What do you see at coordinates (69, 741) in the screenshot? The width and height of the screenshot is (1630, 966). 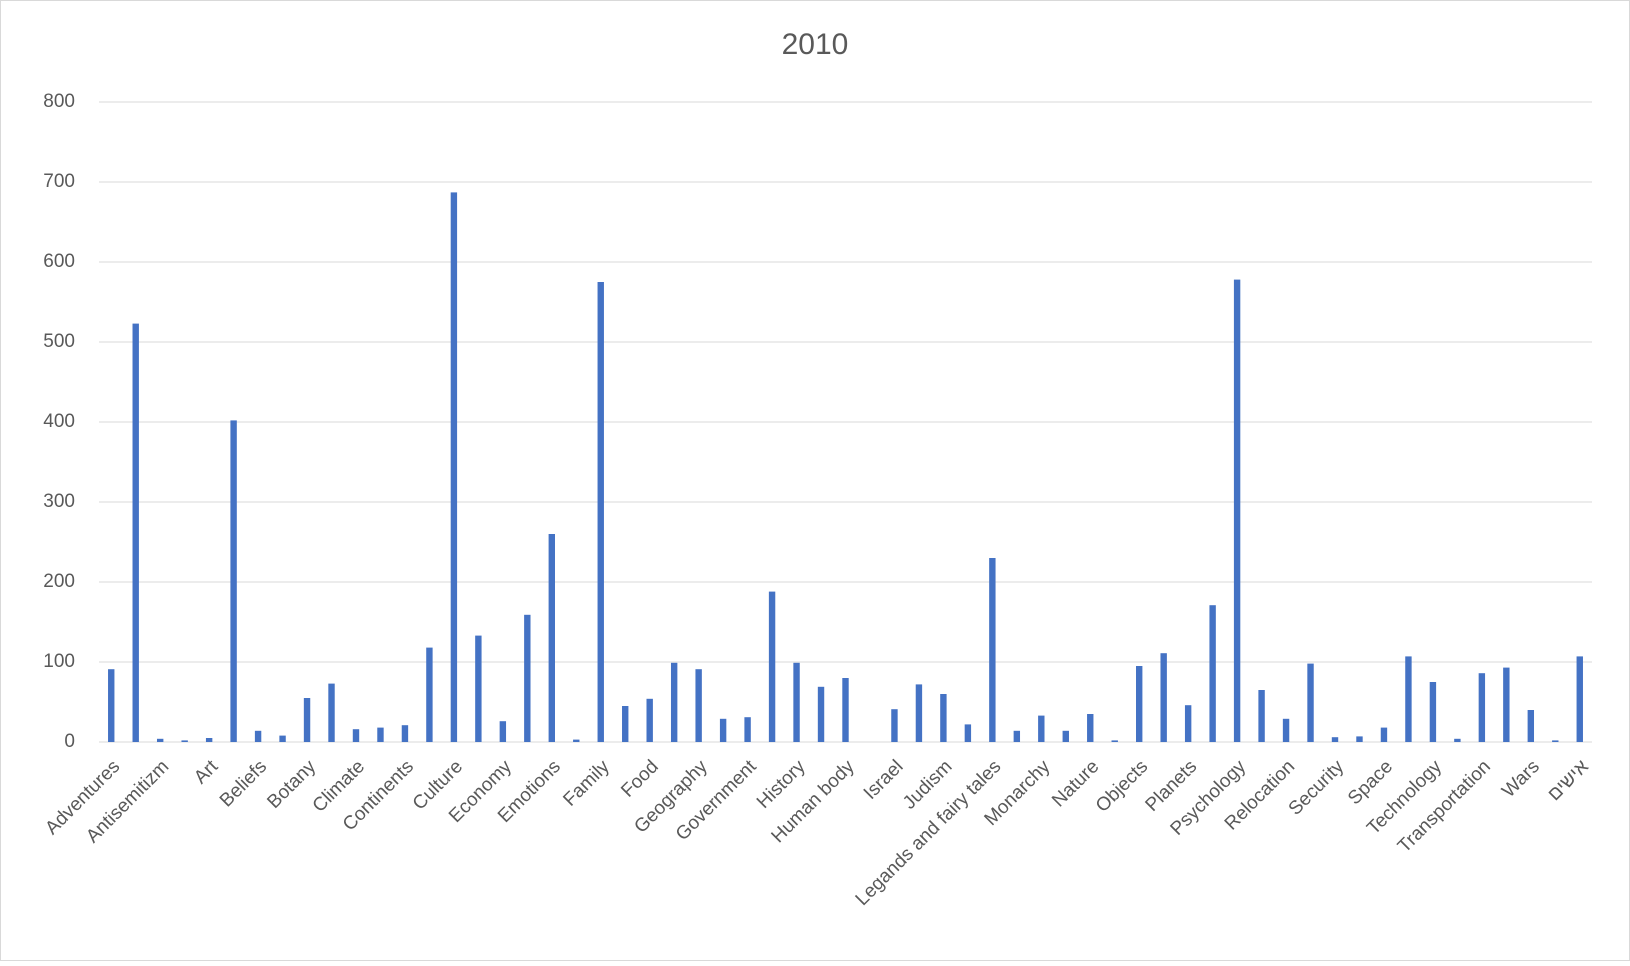 I see `y-tick-label: 0` at bounding box center [69, 741].